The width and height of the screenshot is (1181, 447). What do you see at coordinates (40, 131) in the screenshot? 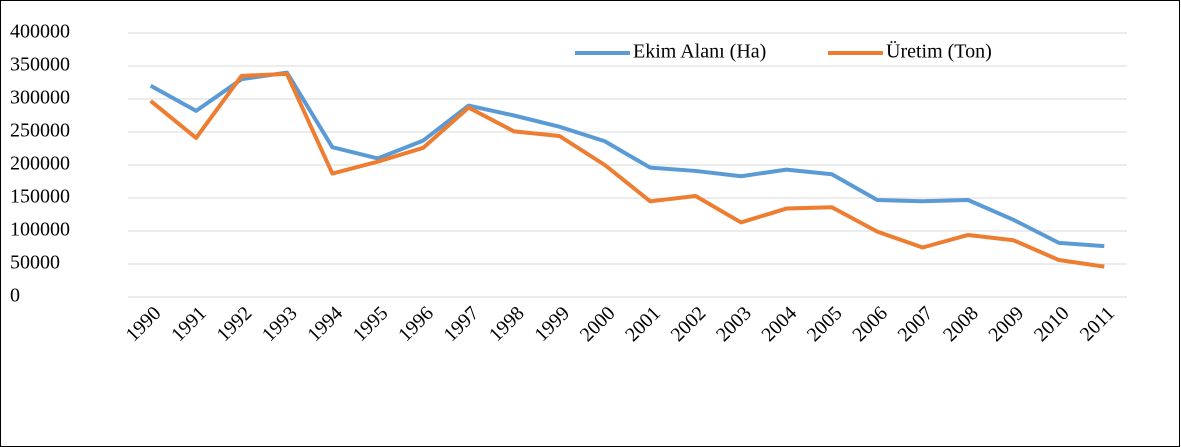
I see `y-tick-label: 250000` at bounding box center [40, 131].